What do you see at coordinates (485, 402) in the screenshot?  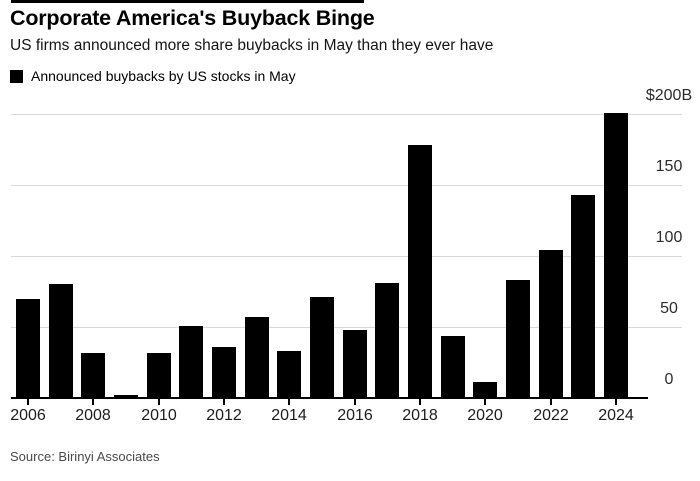 I see `x-axis-tick-2020` at bounding box center [485, 402].